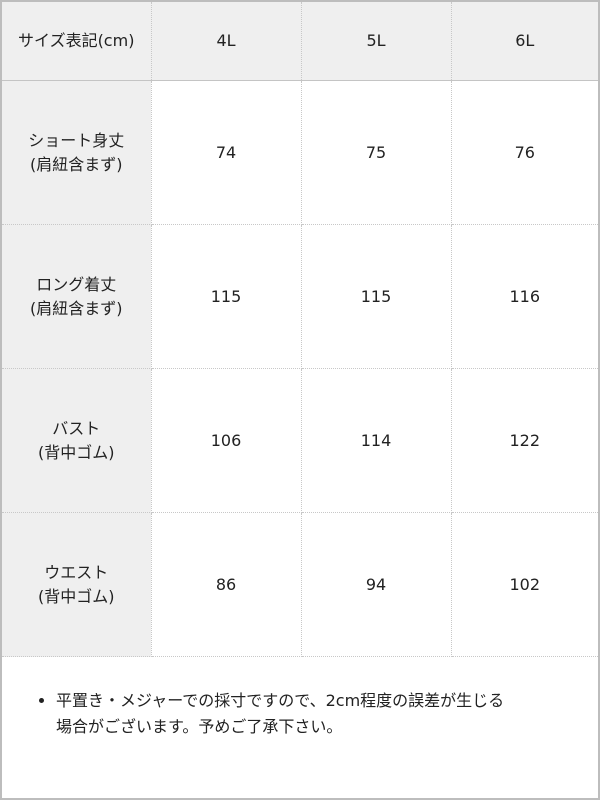 This screenshot has width=600, height=800. What do you see at coordinates (76, 572) in the screenshot?
I see `row-label-main: ウエスト` at bounding box center [76, 572].